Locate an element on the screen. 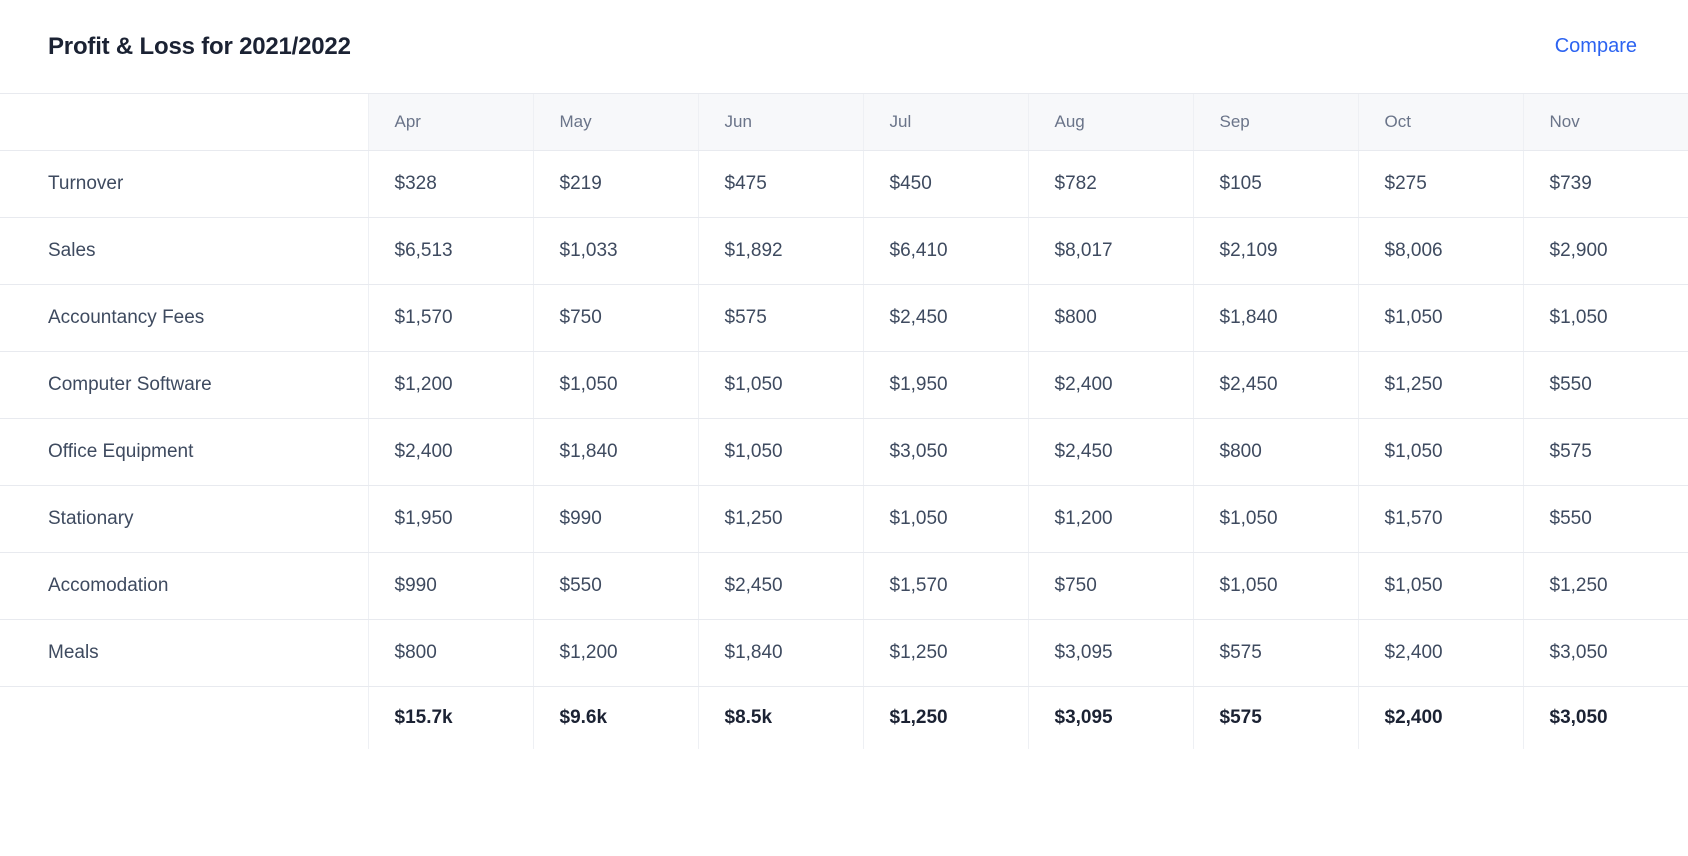  total-value: $8.5k is located at coordinates (780, 717).